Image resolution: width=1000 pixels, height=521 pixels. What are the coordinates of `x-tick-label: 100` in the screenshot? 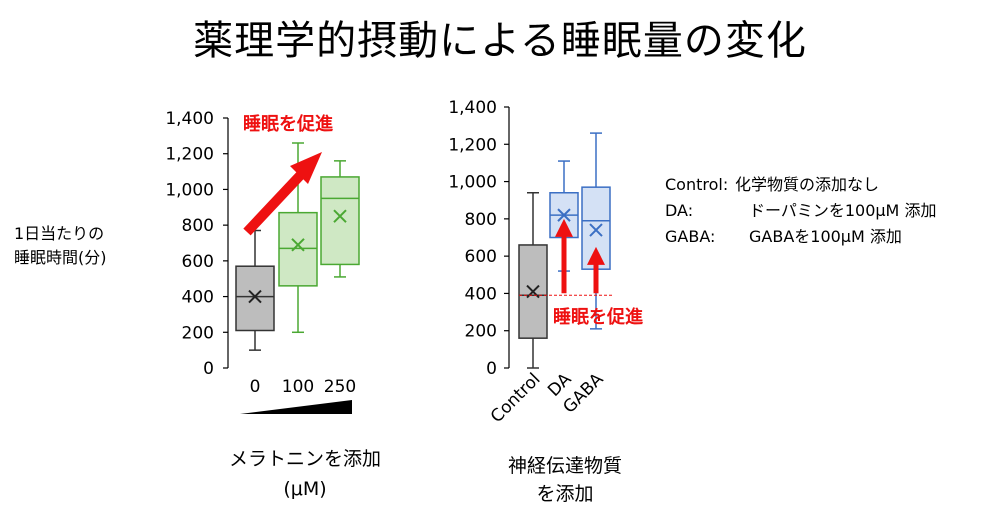 It's located at (298, 387).